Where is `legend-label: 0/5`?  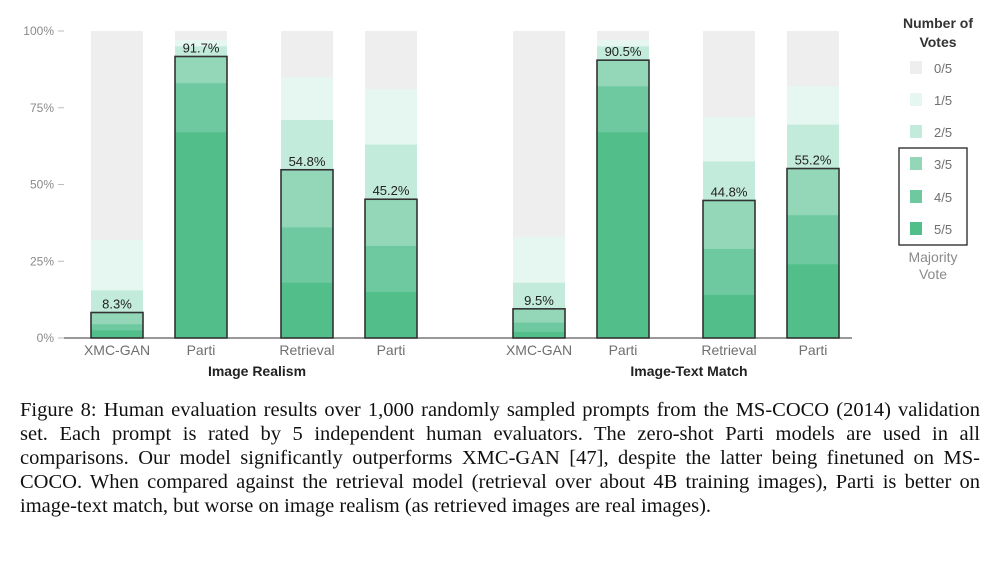 legend-label: 0/5 is located at coordinates (943, 68).